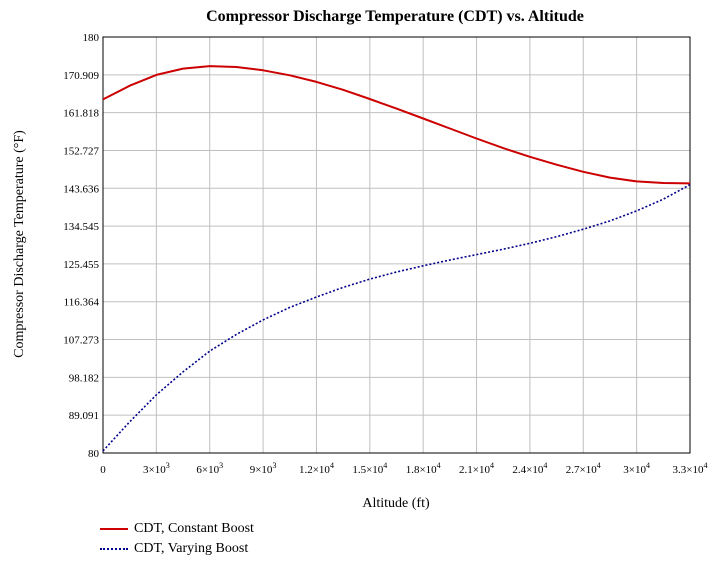 This screenshot has height=564, width=715. What do you see at coordinates (114, 549) in the screenshot?
I see `legend-swatch-dotted` at bounding box center [114, 549].